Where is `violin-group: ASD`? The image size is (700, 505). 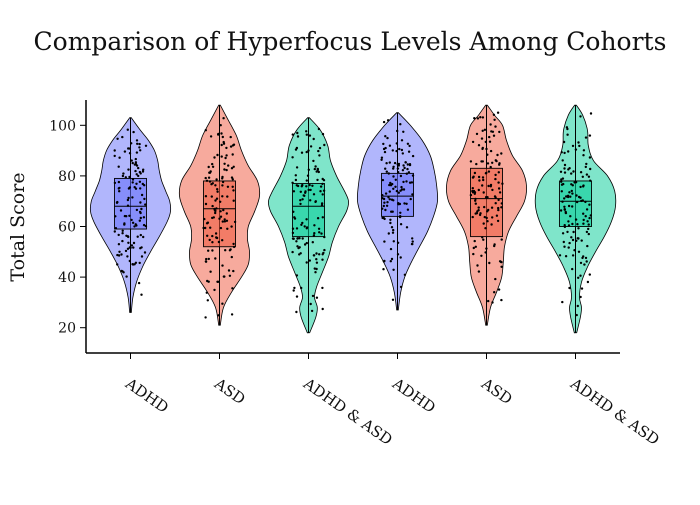 violin-group: ASD is located at coordinates (486, 256).